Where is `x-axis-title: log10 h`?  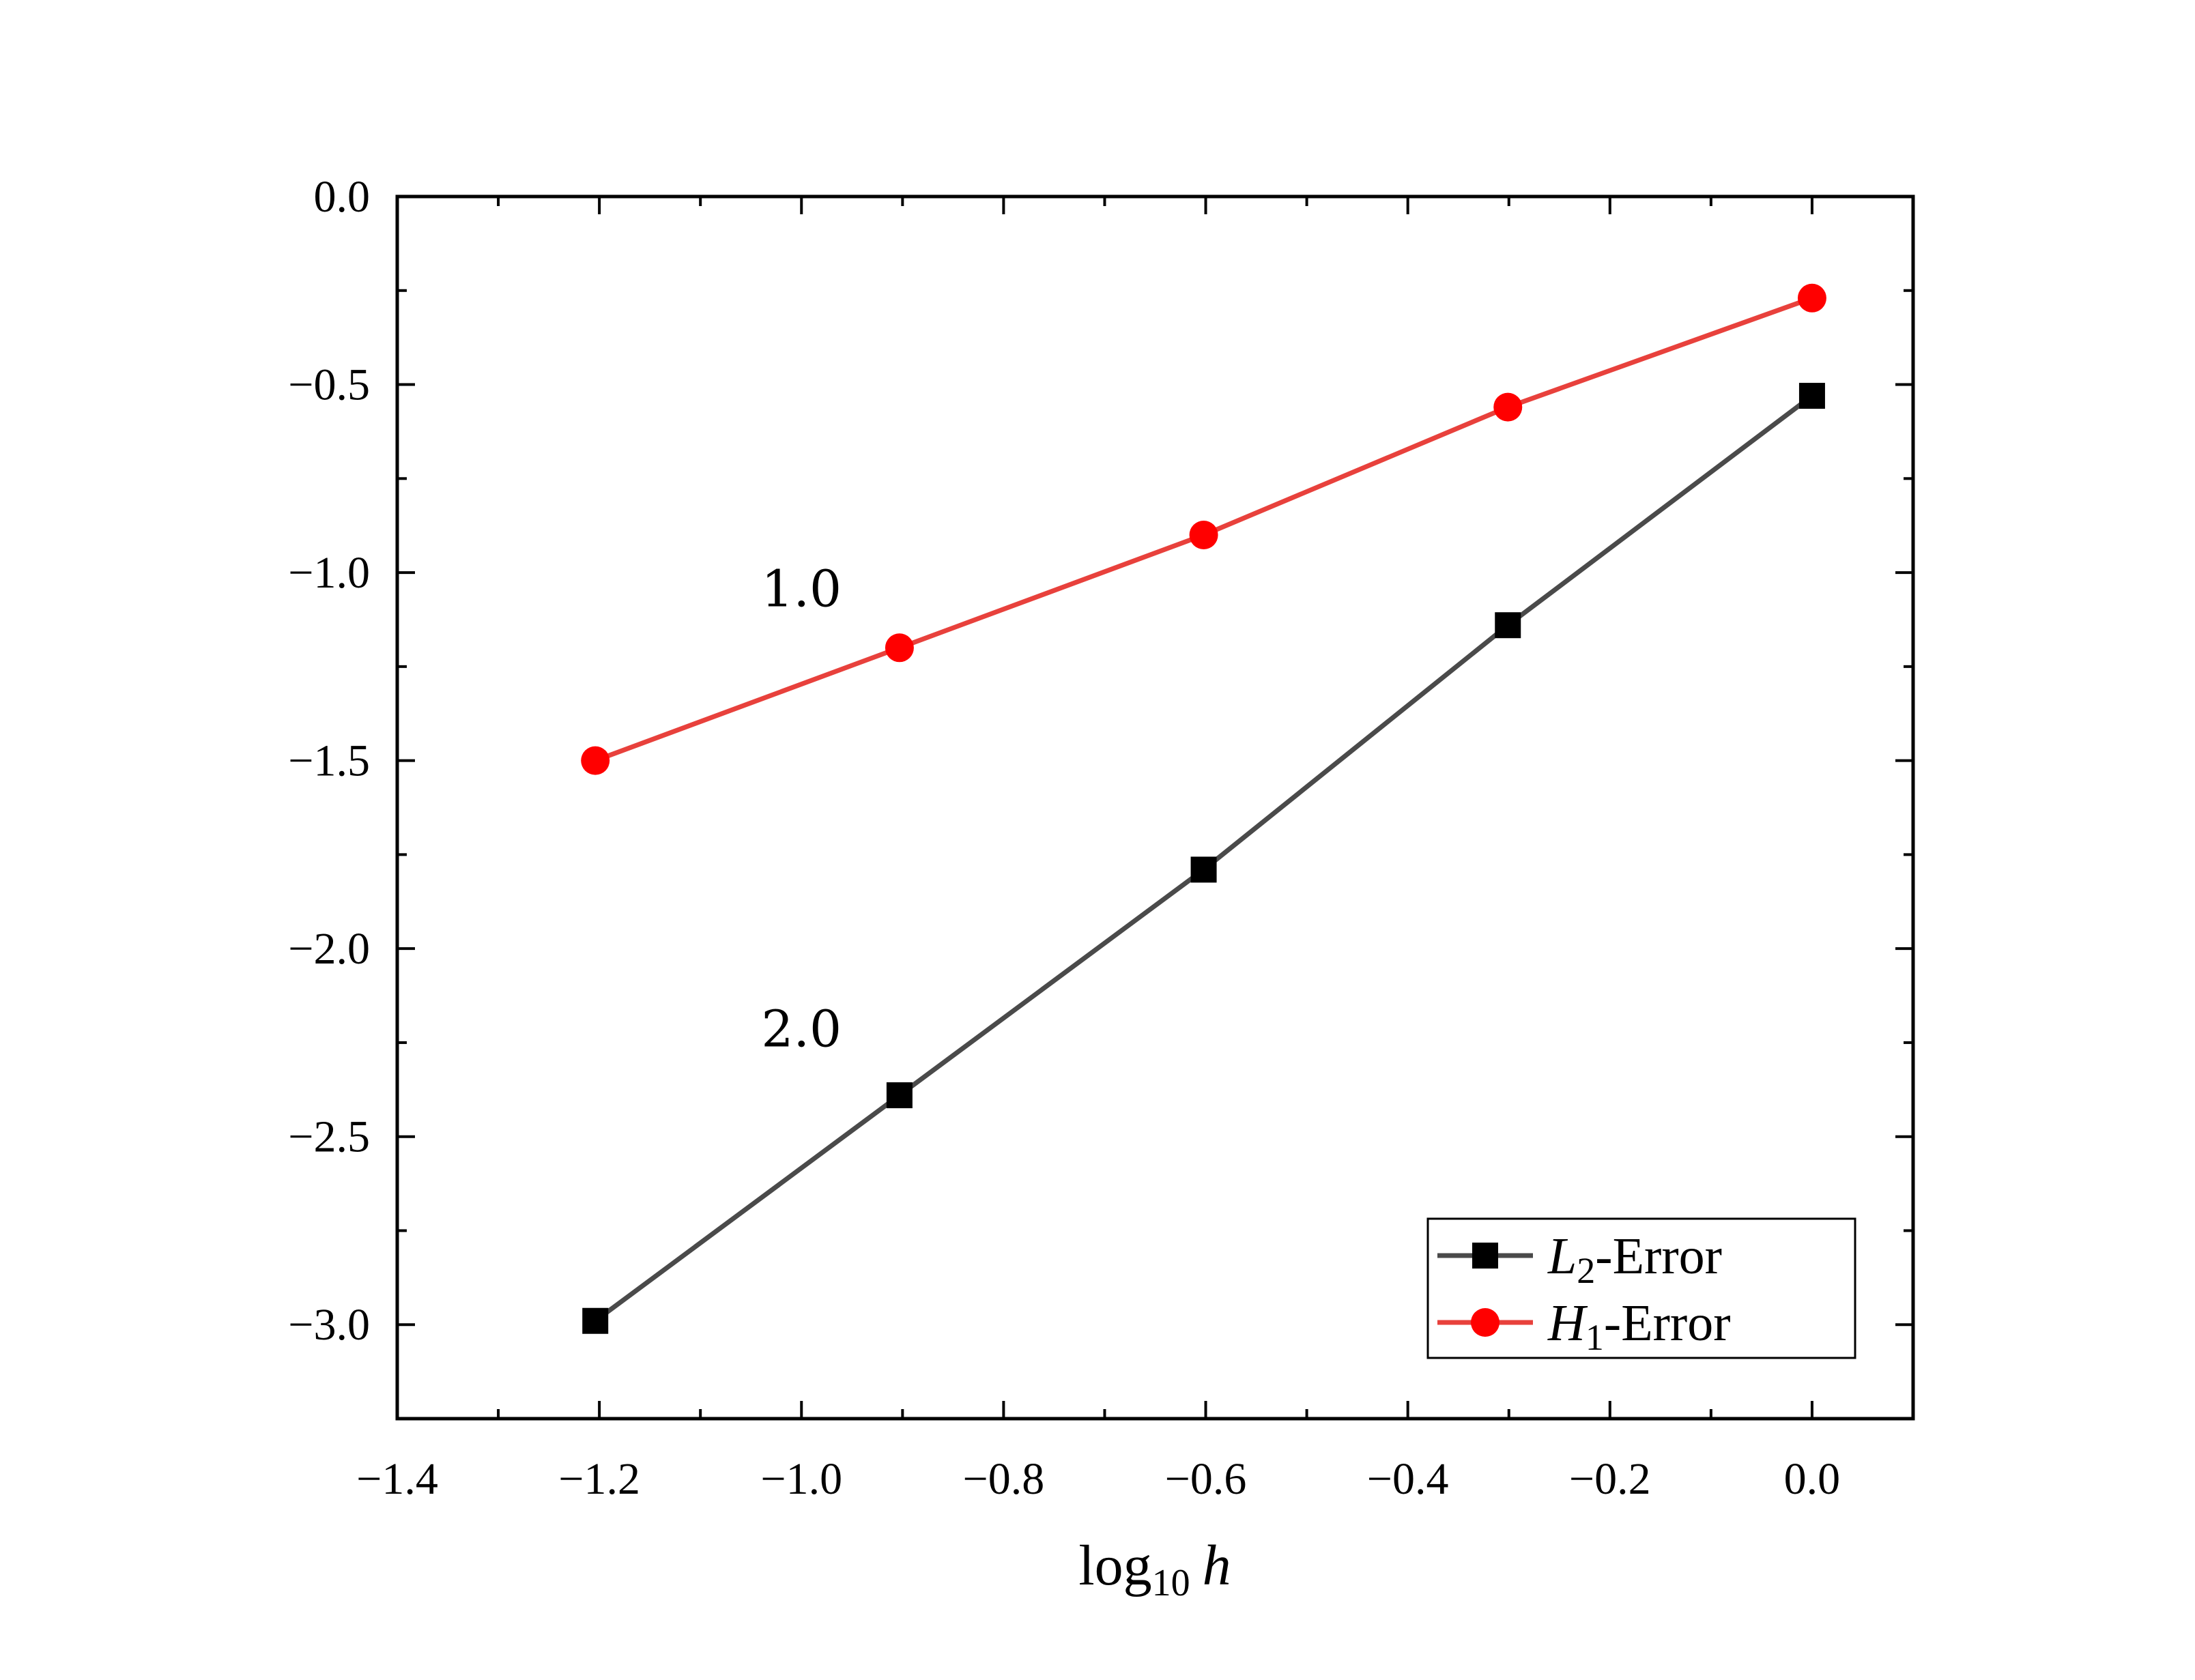 x-axis-title: log10 h is located at coordinates (1154, 1569).